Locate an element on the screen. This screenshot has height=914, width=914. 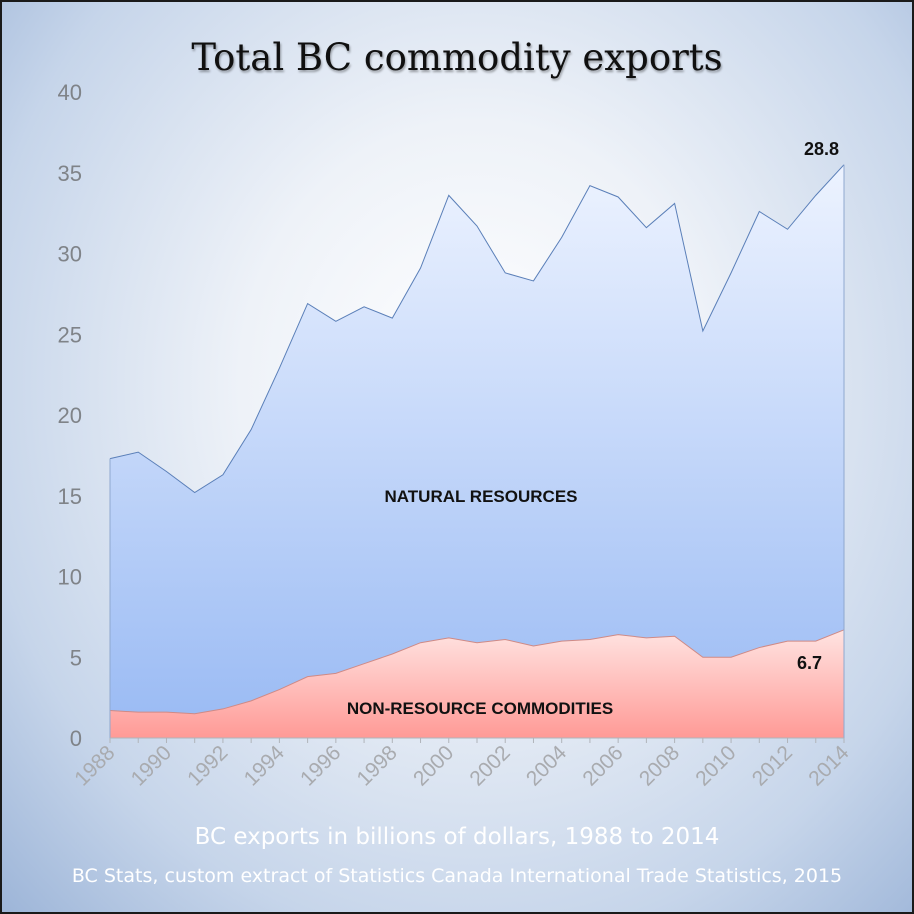
x-tick-label: 2014 is located at coordinates (829, 766).